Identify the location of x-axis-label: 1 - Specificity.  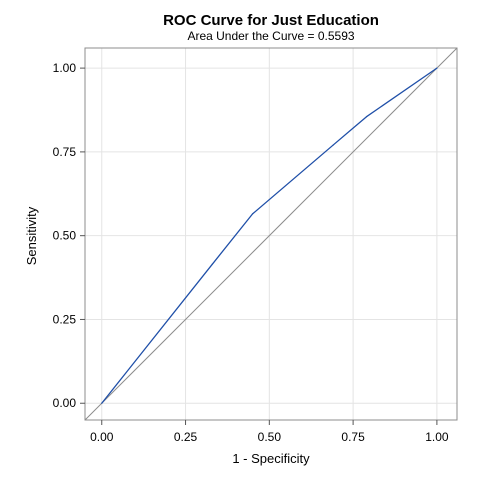
(271, 458).